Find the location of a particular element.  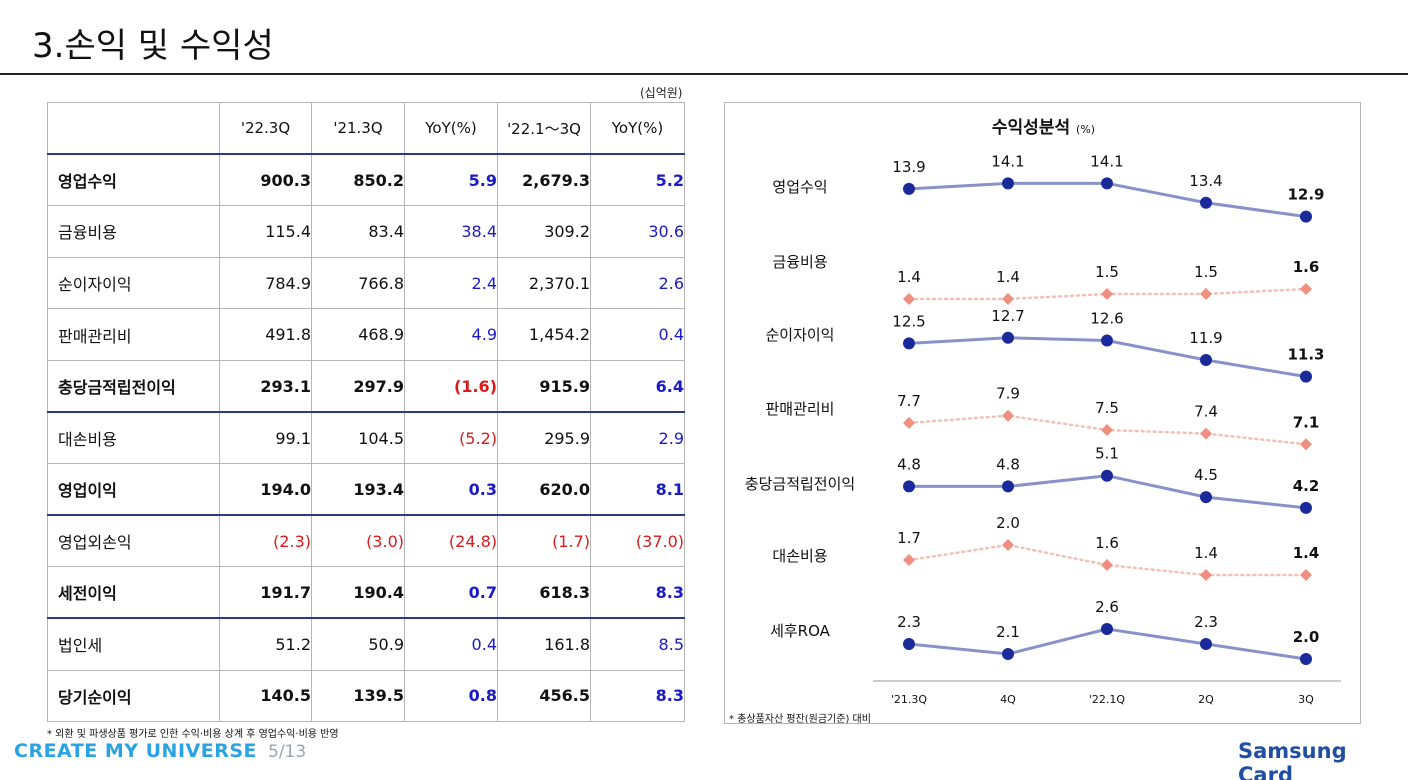

value-cell: 115.4 is located at coordinates (265, 231).